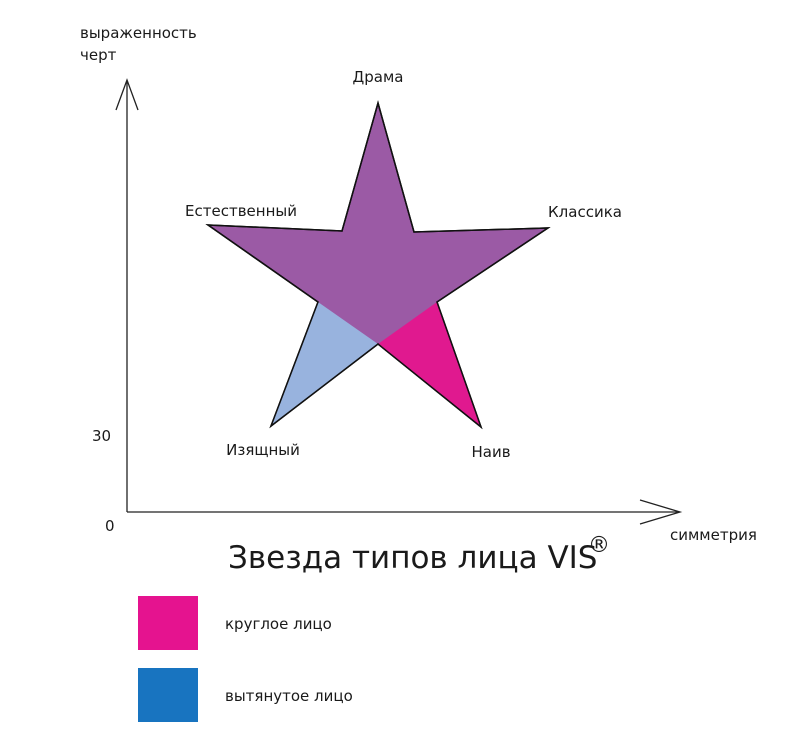 The width and height of the screenshot is (802, 743). I want to click on long-region, so click(324, 364).